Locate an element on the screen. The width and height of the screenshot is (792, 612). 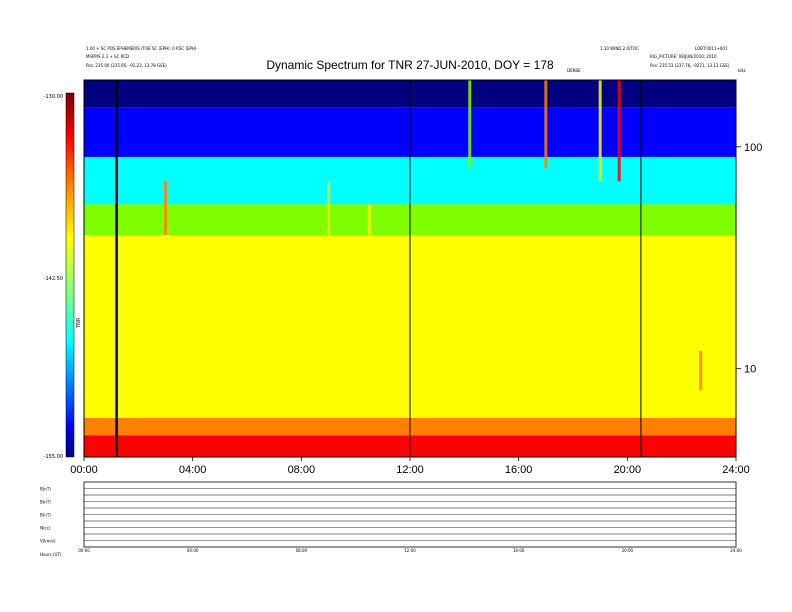
header-center-right: 1.10 WIND 2.0/TOC is located at coordinates (619, 48).